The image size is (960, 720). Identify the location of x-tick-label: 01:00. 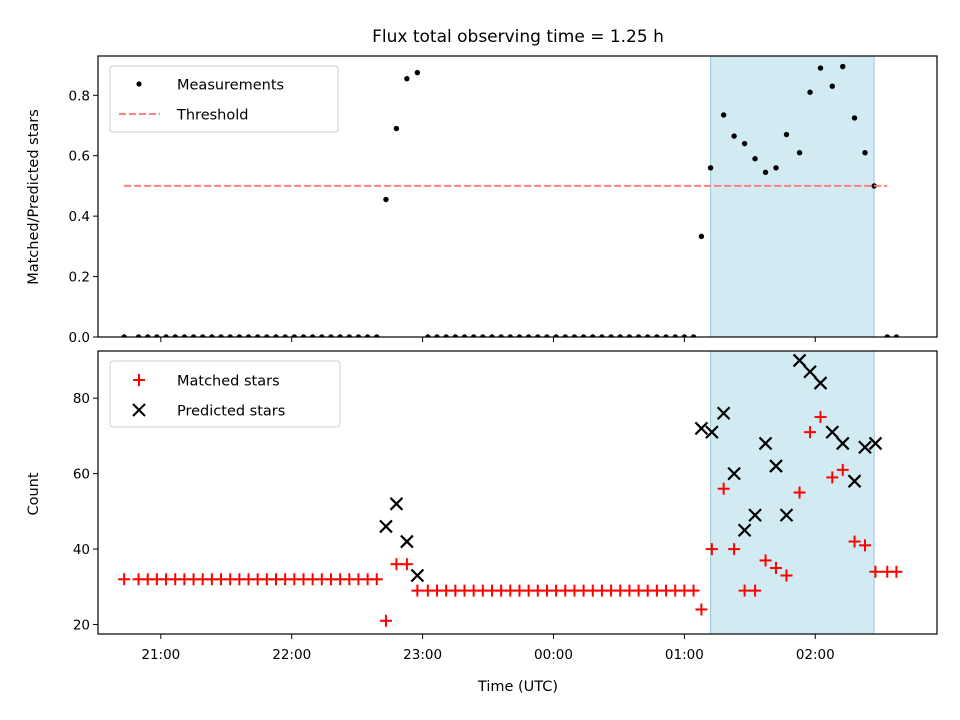
(684, 655).